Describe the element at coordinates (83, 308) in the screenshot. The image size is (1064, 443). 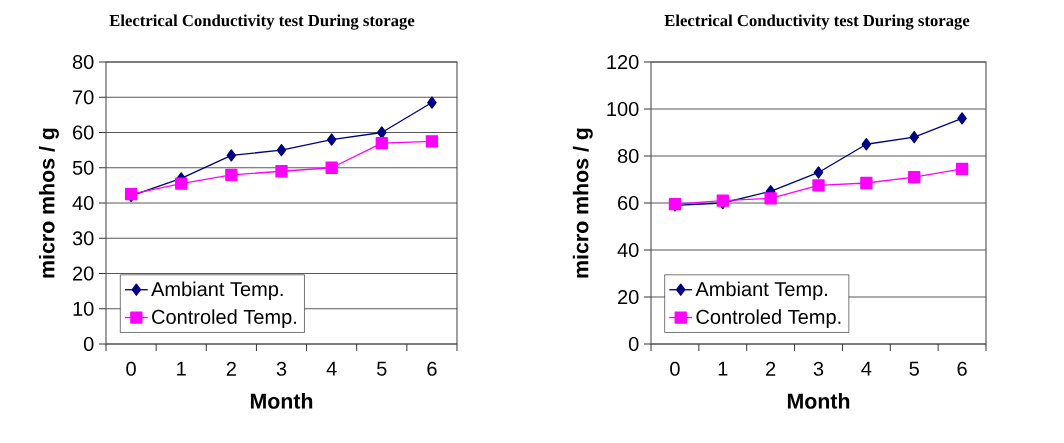
I see `y-tick-label: 10` at that location.